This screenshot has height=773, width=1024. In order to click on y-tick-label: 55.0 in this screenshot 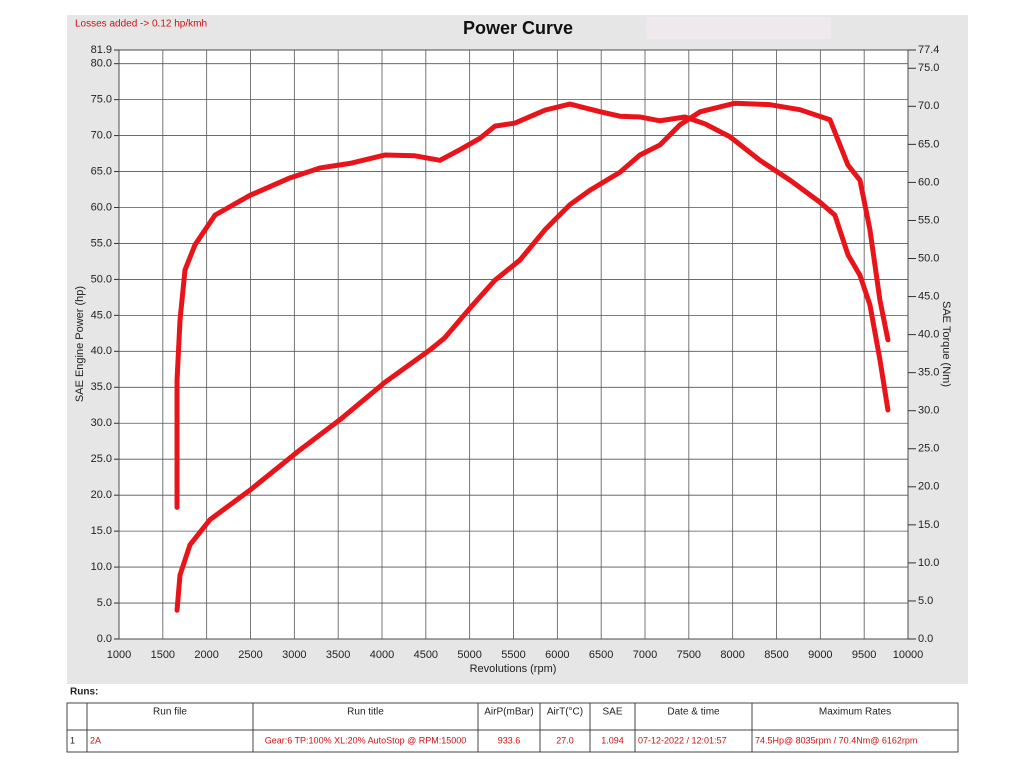, I will do `click(101, 243)`.